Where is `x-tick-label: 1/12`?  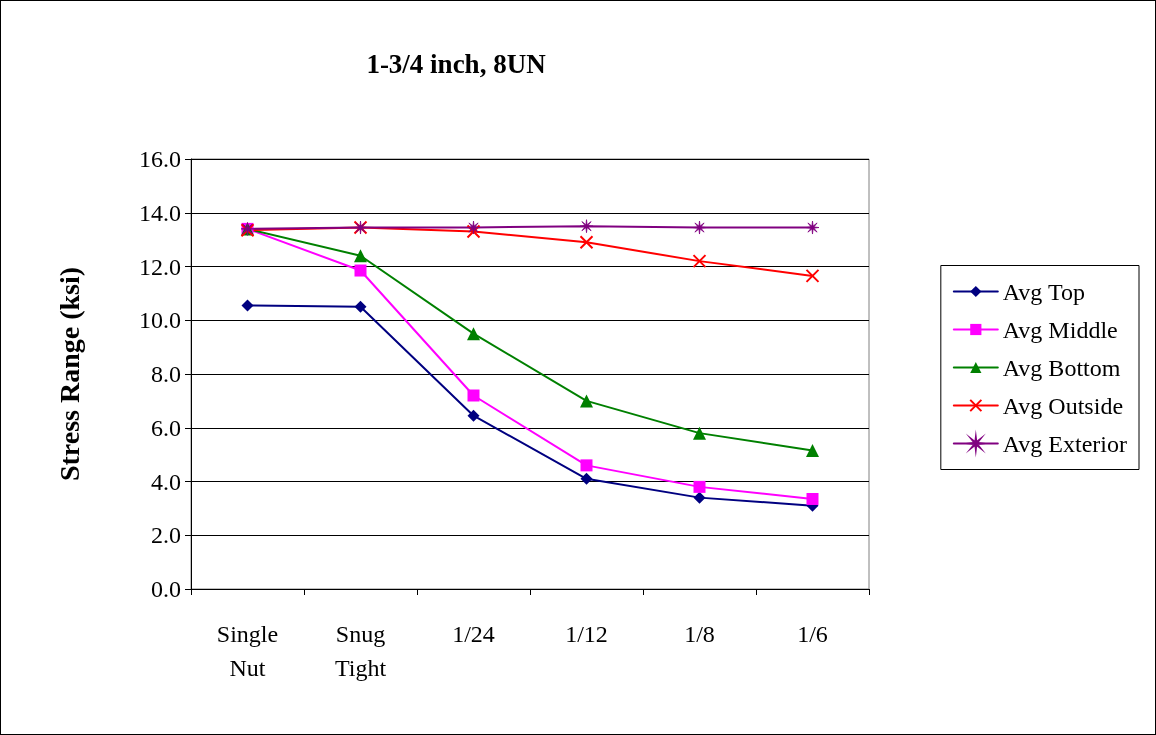 x-tick-label: 1/12 is located at coordinates (586, 634).